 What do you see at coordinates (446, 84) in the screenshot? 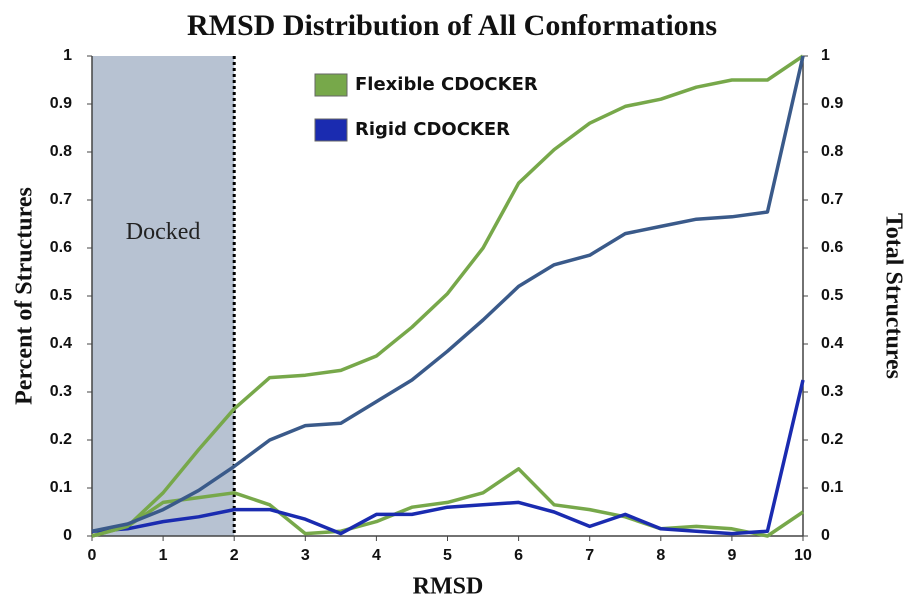
I see `legend-label: Flexible CDOCKER` at bounding box center [446, 84].